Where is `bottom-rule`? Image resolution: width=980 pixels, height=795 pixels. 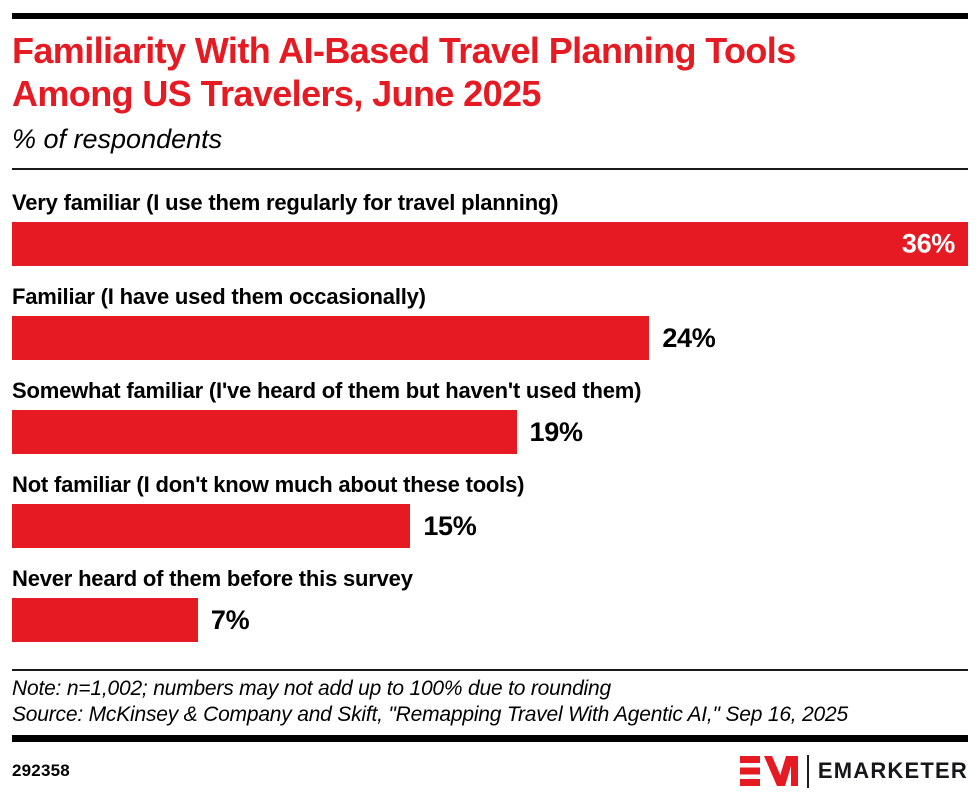
bottom-rule is located at coordinates (490, 738).